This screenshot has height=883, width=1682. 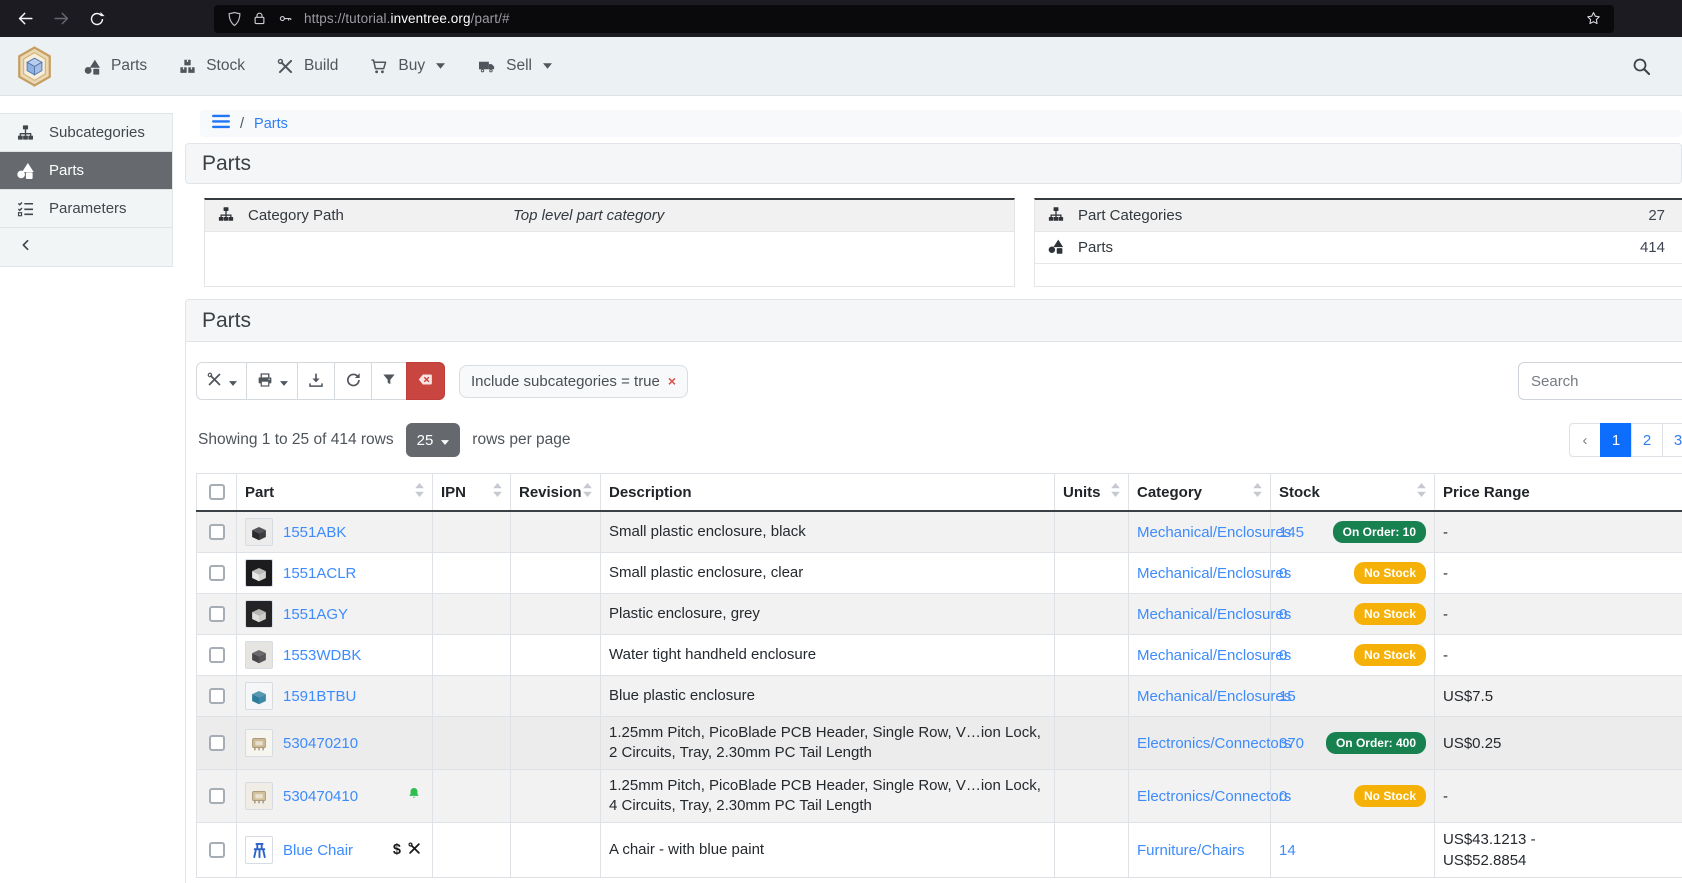 What do you see at coordinates (86, 247) in the screenshot?
I see `sidebar-collapse-button` at bounding box center [86, 247].